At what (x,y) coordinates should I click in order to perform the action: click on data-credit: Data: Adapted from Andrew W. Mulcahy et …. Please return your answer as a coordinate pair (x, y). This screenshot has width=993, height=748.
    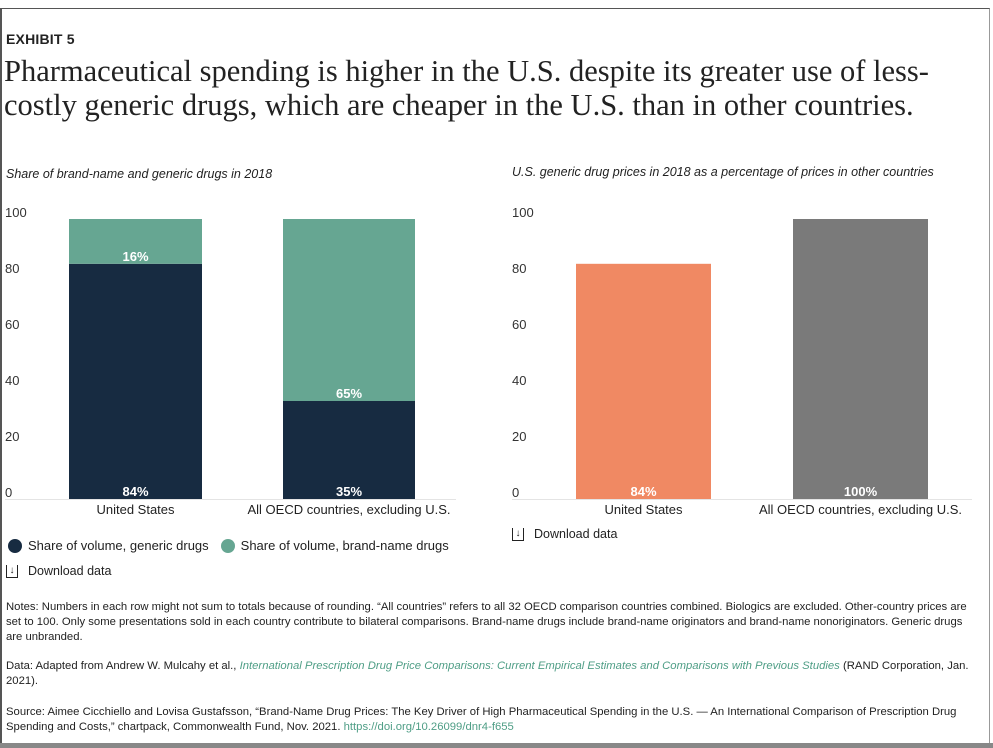
    Looking at the image, I should click on (493, 674).